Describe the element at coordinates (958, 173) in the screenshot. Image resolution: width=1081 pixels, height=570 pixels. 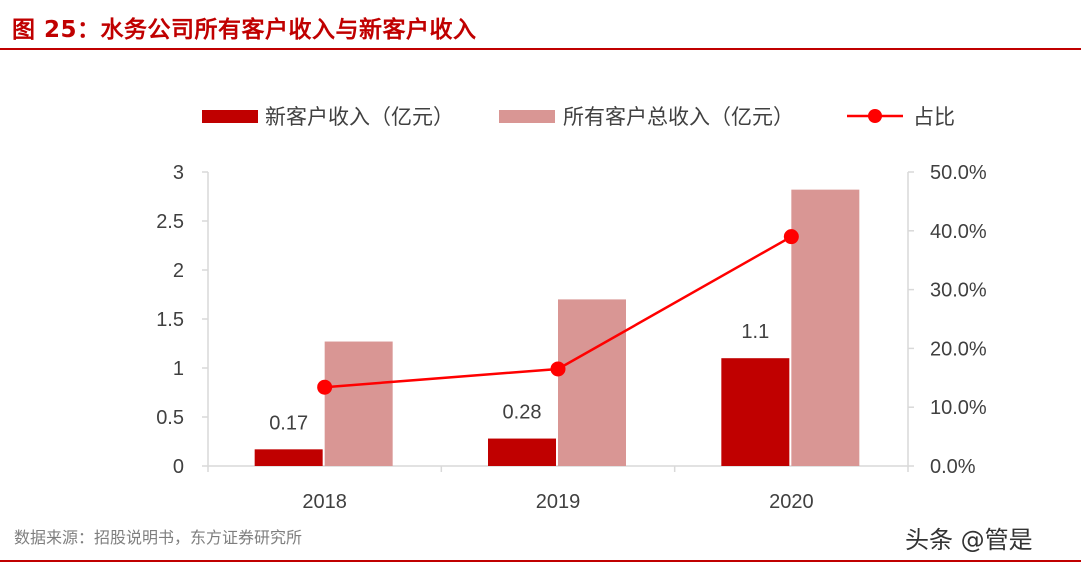
I see `right-tick-label: 50.0%` at that location.